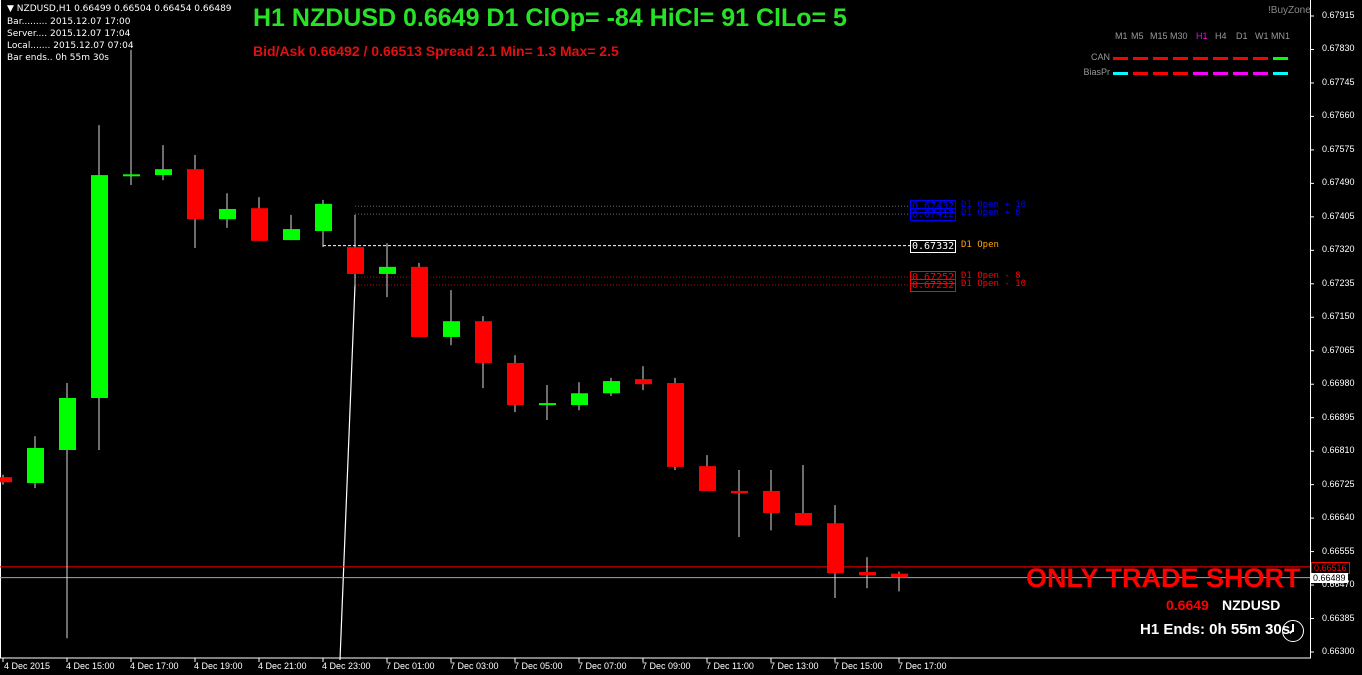 The height and width of the screenshot is (675, 1362). I want to click on y-tick-label: 0.66300, so click(1338, 651).